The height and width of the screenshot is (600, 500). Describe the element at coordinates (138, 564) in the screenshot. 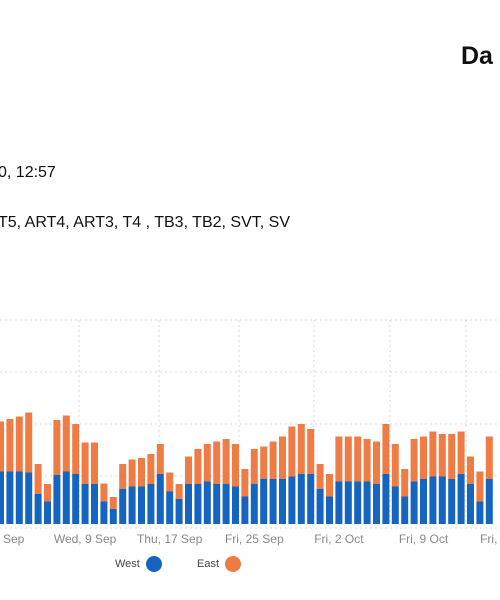

I see `legend-item-west: West` at that location.